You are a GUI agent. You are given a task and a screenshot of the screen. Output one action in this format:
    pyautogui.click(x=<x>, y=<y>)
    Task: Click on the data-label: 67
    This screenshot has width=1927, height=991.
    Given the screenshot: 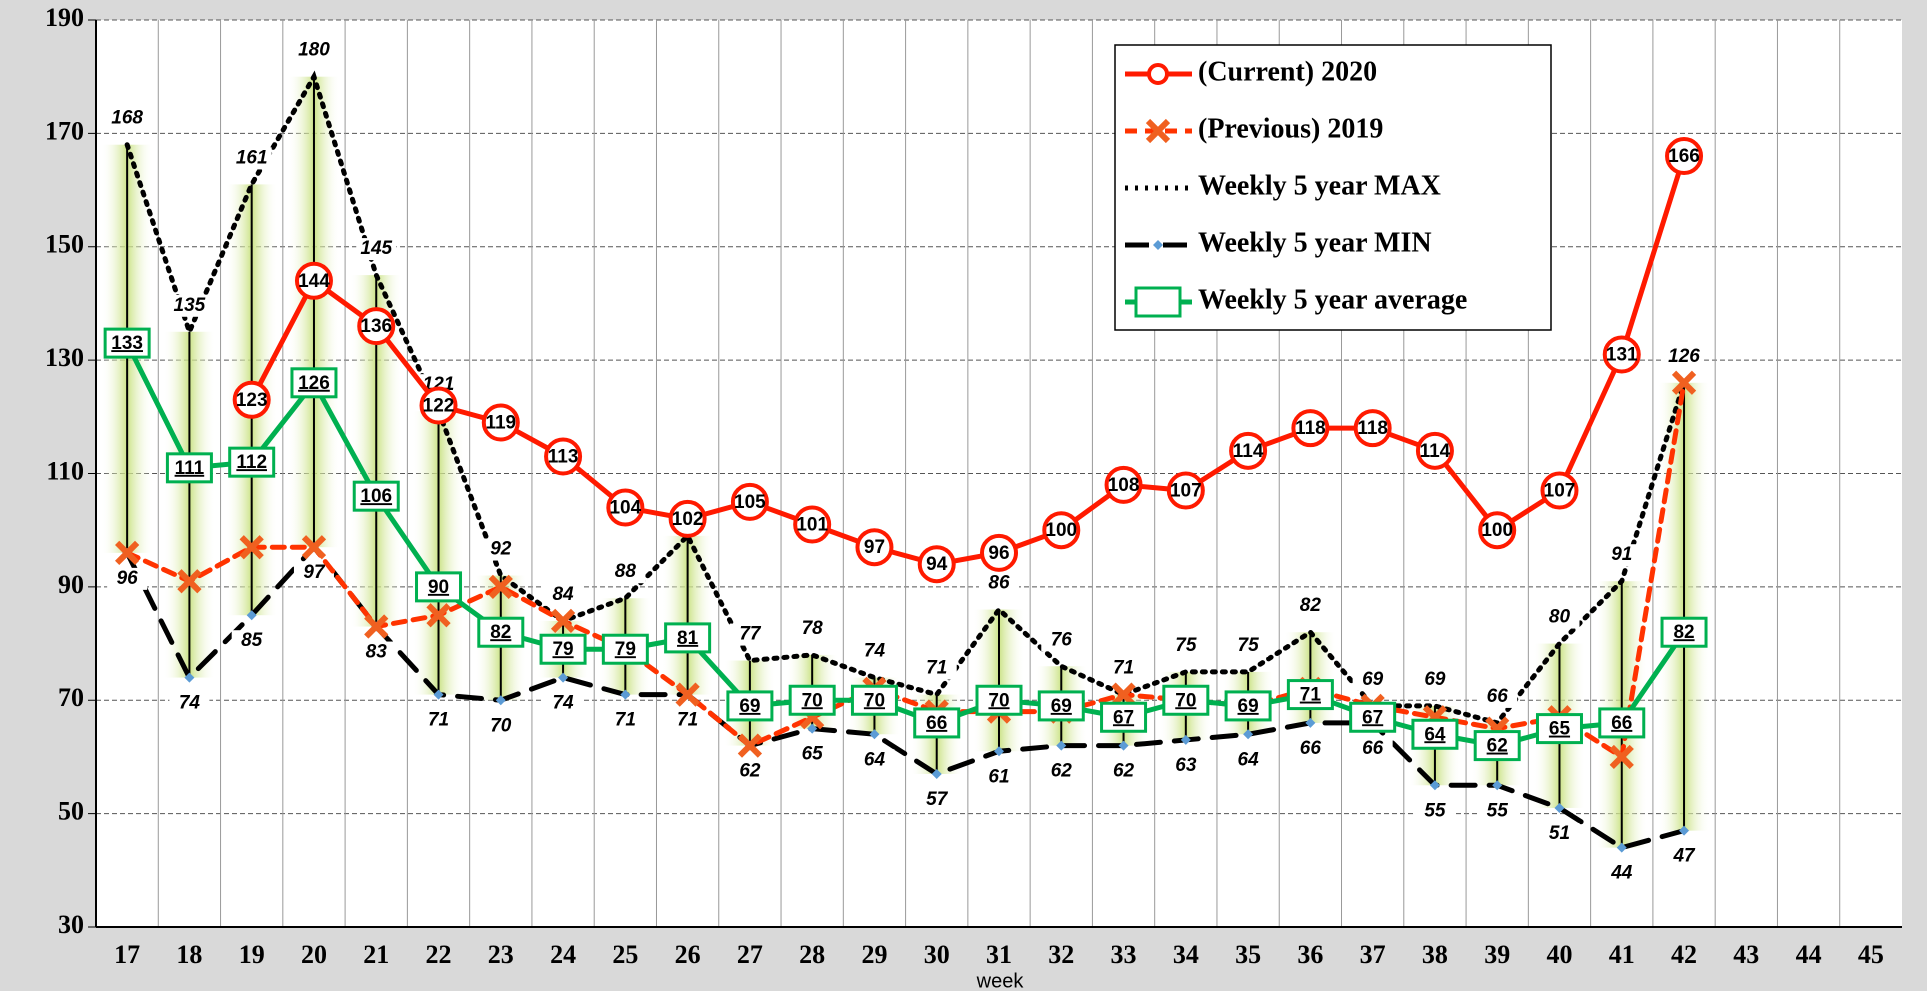 What is the action you would take?
    pyautogui.click(x=1123, y=717)
    